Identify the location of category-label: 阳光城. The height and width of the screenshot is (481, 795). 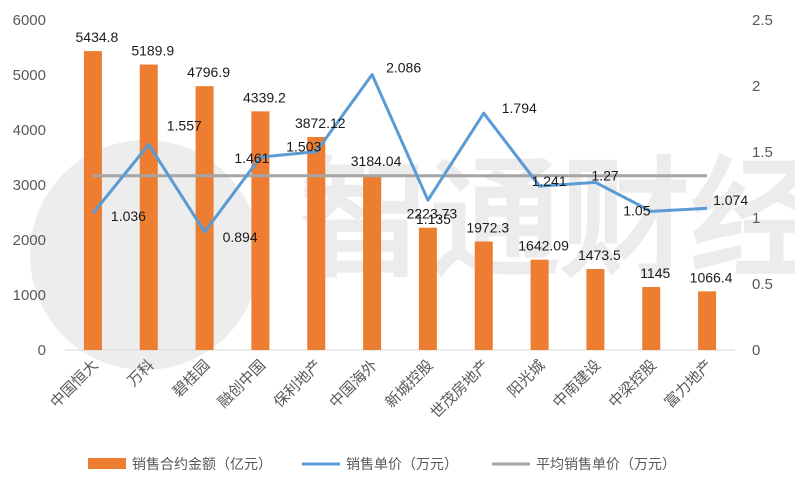
(526, 378).